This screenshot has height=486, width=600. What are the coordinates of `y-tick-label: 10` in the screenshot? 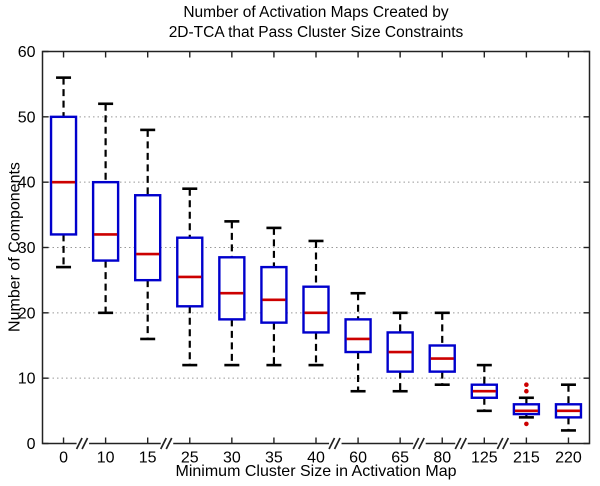 It's located at (27, 379).